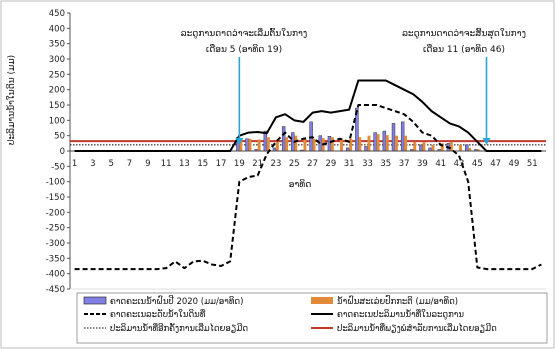 The width and height of the screenshot is (555, 349). Describe the element at coordinates (147, 164) in the screenshot. I see `x-tick-label: 9` at that location.